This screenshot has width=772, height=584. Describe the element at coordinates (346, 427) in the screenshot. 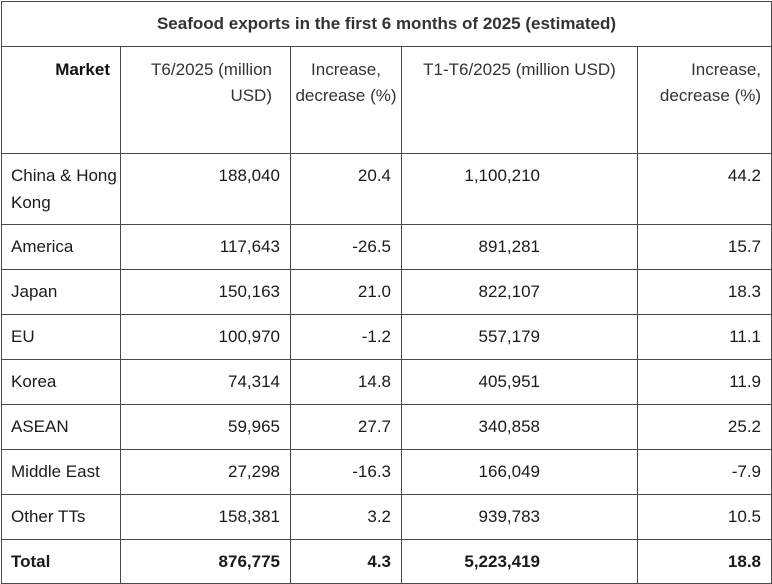

I see `cell-inc1: 27.7` at that location.